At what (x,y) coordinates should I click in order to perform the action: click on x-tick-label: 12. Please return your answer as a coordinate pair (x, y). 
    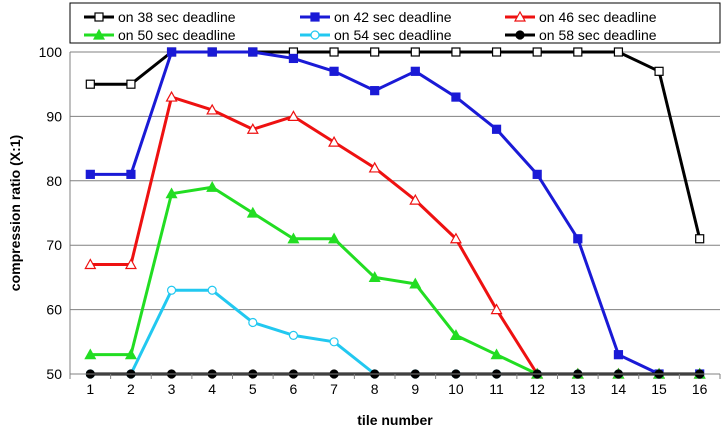
    Looking at the image, I should click on (537, 389).